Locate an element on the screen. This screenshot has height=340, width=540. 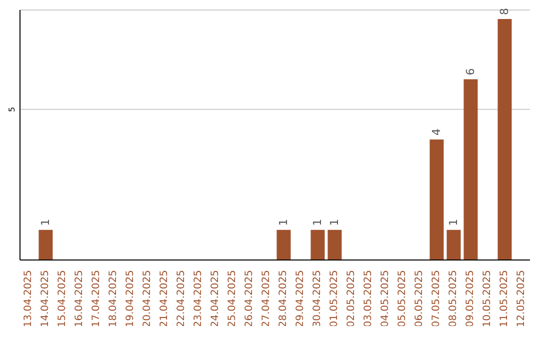
x-tick-label: 10.05.2025 is located at coordinates (487, 299).